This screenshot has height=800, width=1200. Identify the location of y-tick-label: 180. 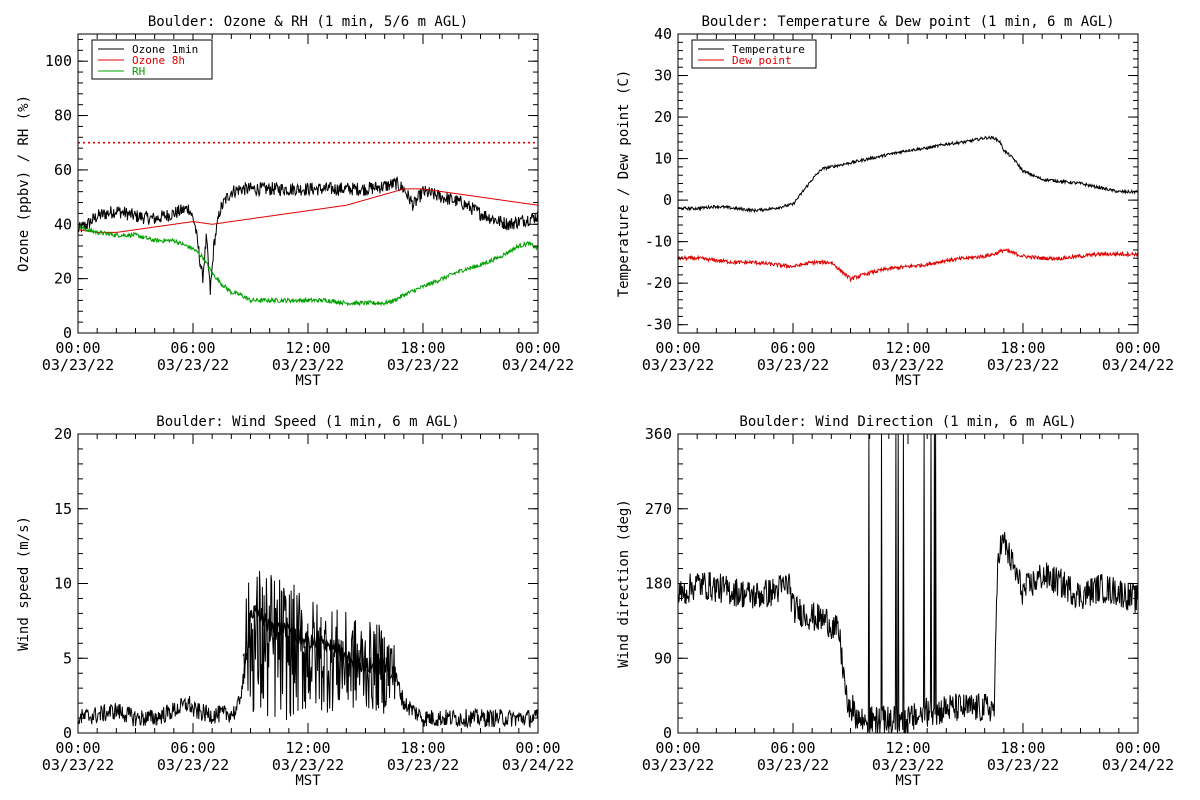
(658, 584).